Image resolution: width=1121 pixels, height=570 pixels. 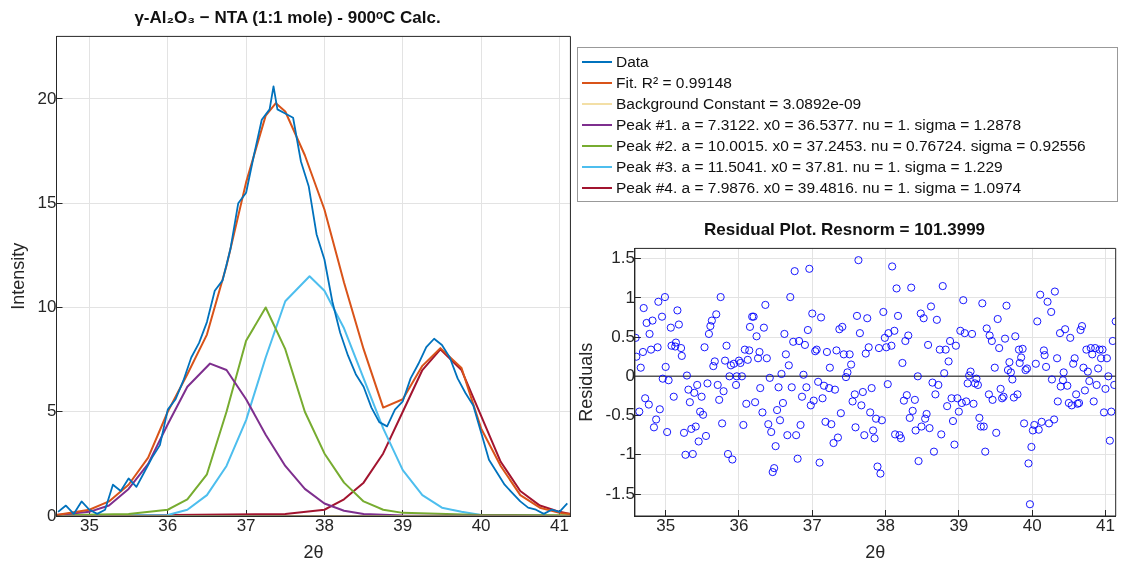 What do you see at coordinates (623, 336) in the screenshot?
I see `y-tick-label: 0.5` at bounding box center [623, 336].